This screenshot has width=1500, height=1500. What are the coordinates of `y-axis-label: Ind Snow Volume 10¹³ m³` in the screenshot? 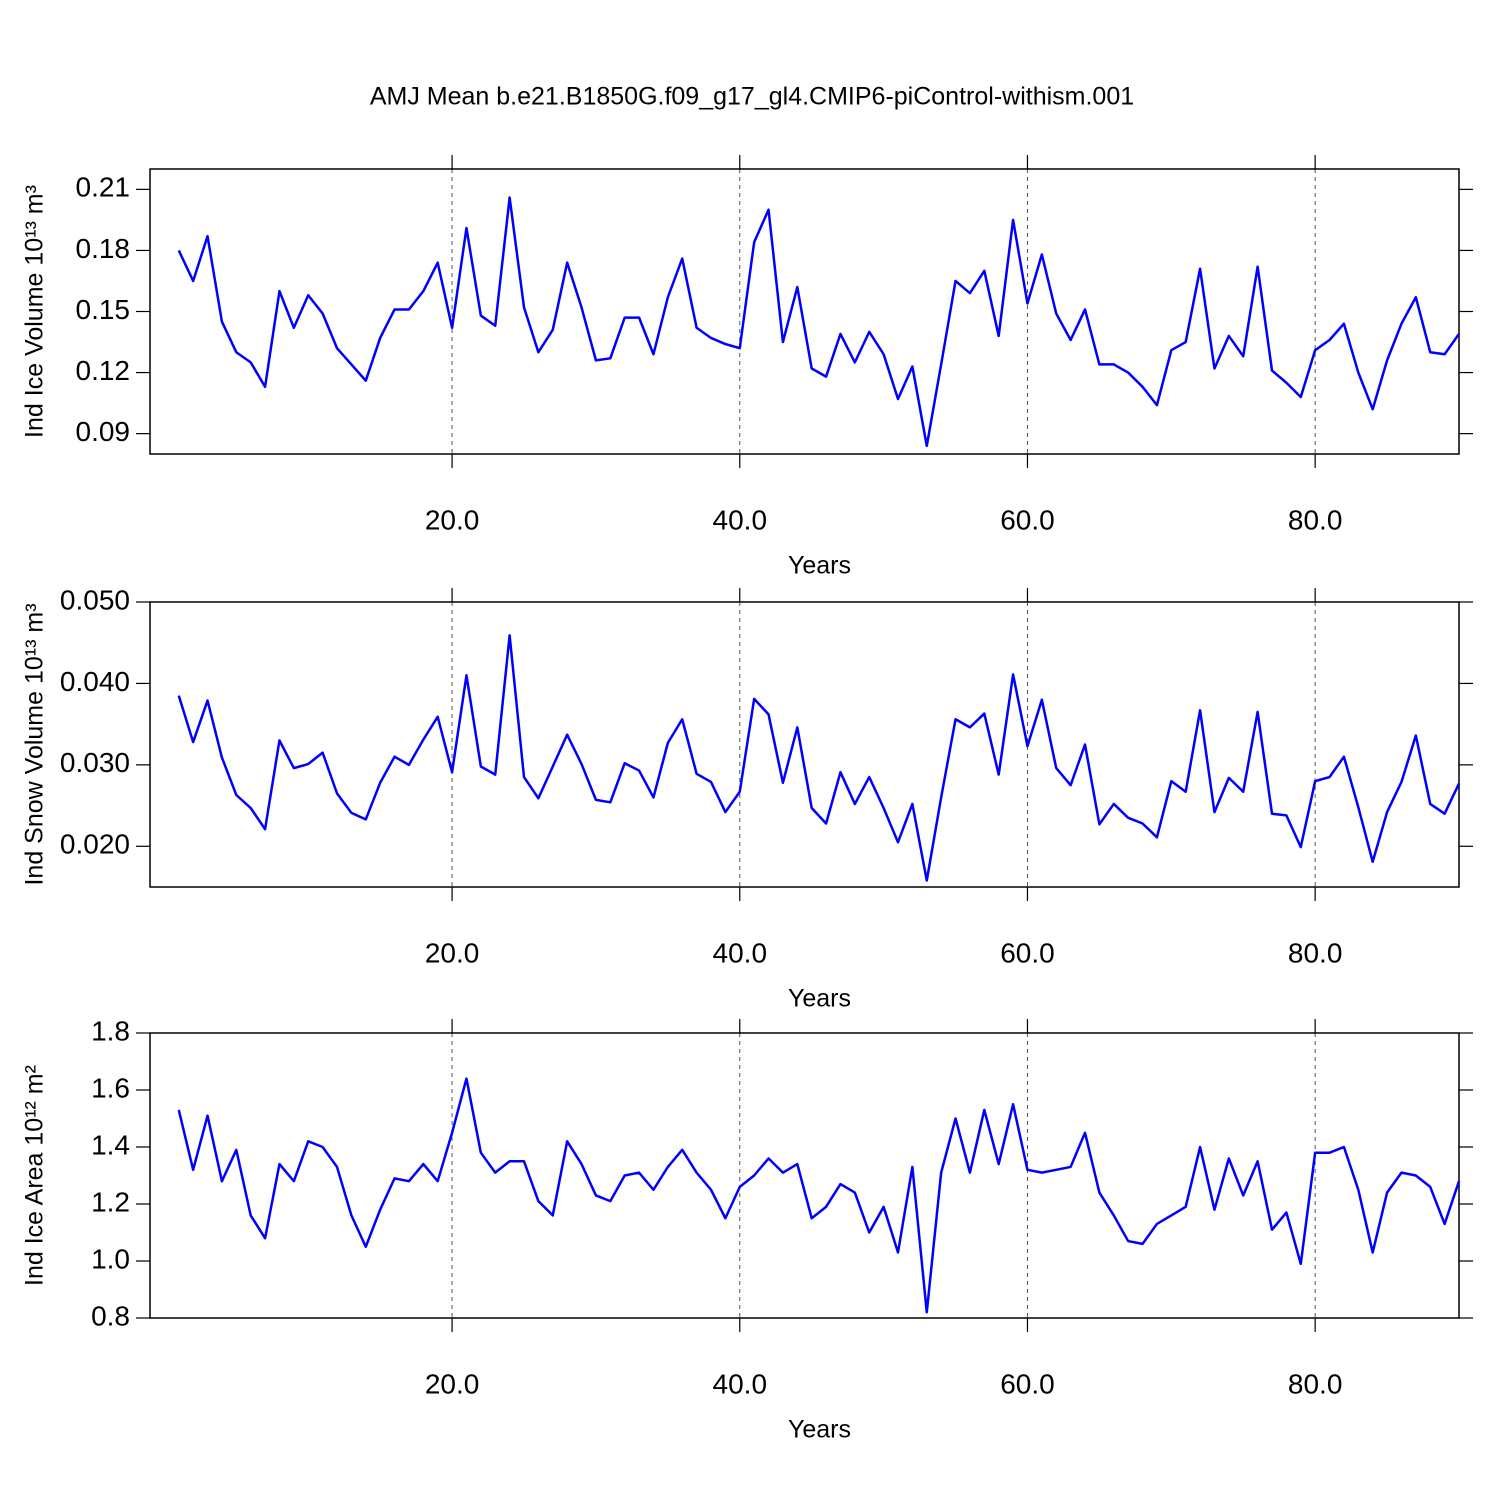 It's located at (35, 744).